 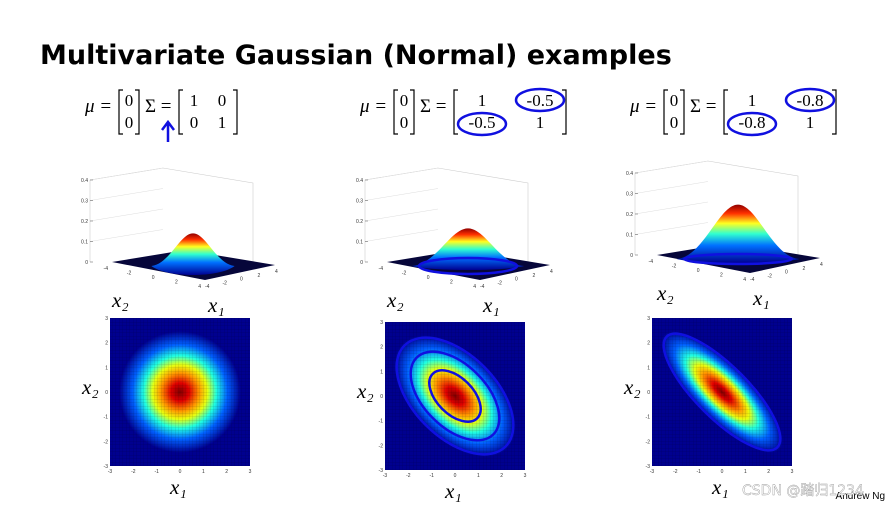 I want to click on mesh, so click(x=722, y=392).